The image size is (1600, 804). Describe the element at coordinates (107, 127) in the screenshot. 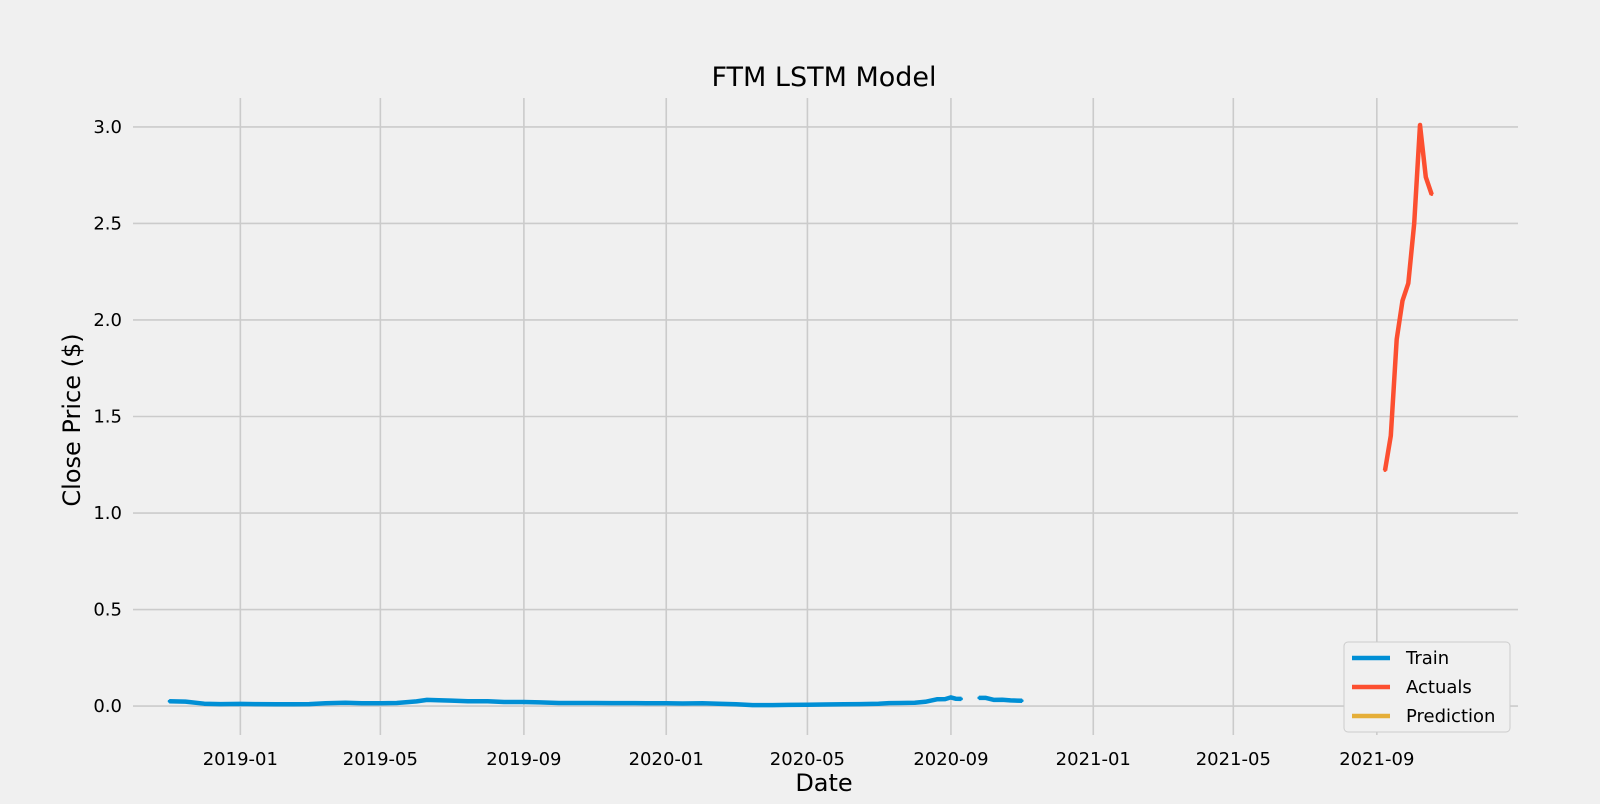

I see `y-tick-label: 3.0` at that location.